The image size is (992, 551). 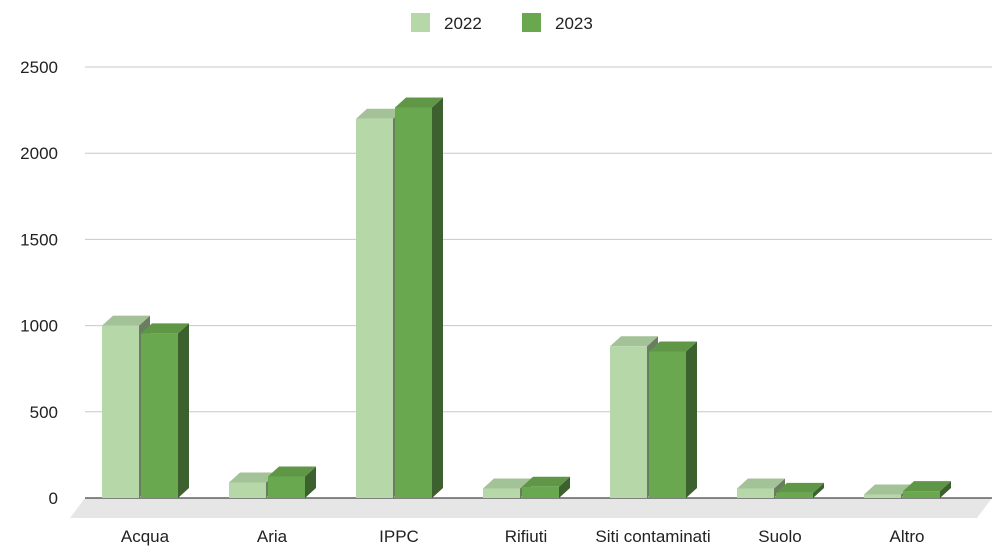 What do you see at coordinates (463, 23) in the screenshot?
I see `legend-label: 2022` at bounding box center [463, 23].